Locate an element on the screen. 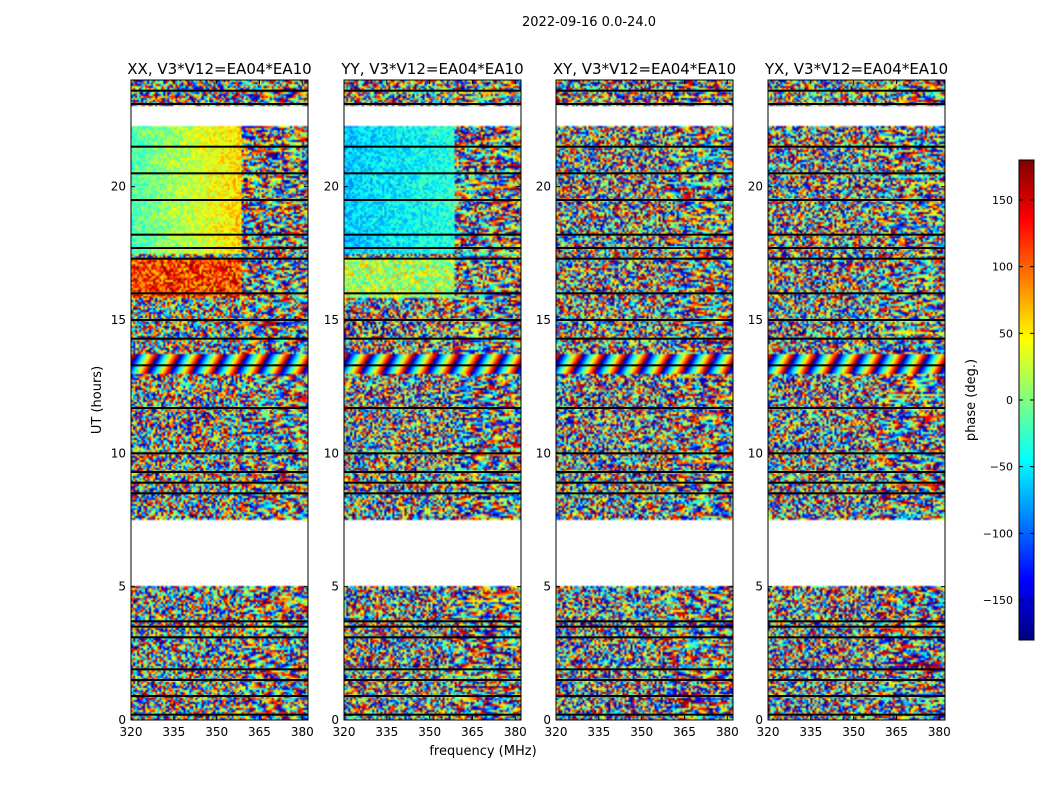 The height and width of the screenshot is (800, 1050). y-tick-label: 15 is located at coordinates (543, 320).